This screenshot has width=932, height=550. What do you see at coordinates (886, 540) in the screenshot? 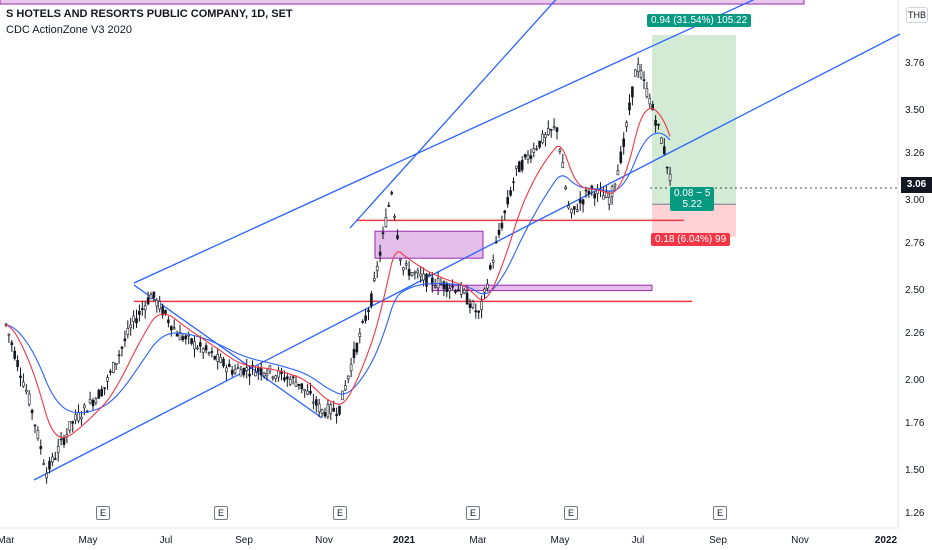
I see `x-tick-label: 2022` at bounding box center [886, 540].